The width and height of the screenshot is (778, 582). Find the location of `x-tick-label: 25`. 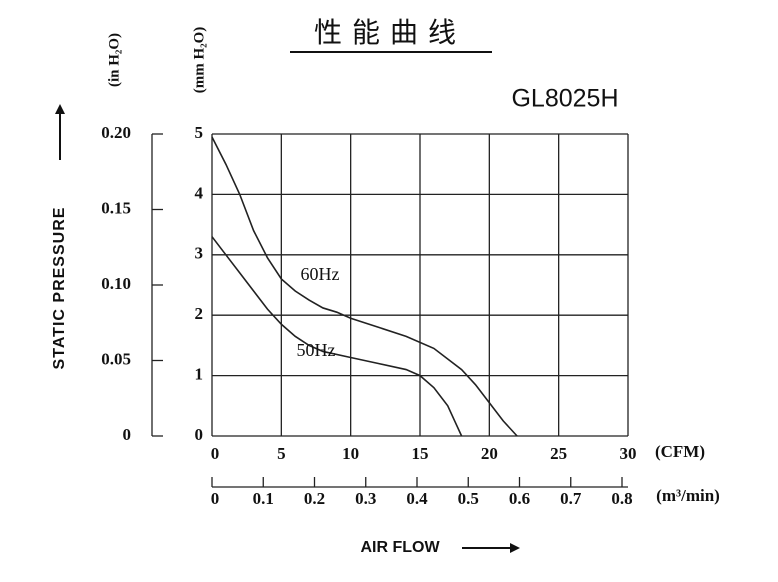

x-tick-label: 25 is located at coordinates (558, 453).